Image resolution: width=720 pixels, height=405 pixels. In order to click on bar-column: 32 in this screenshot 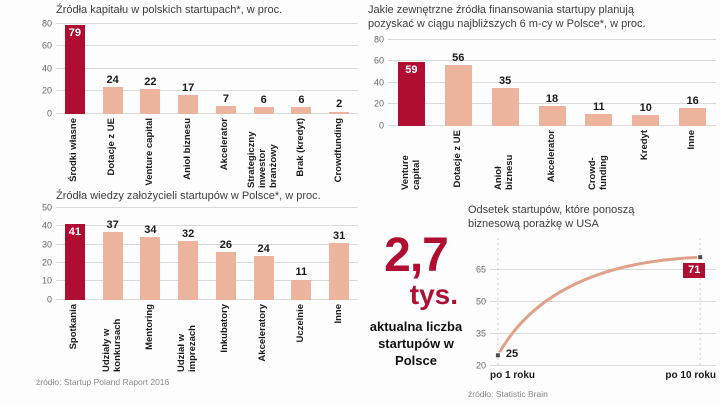, I will do `click(188, 254)`.